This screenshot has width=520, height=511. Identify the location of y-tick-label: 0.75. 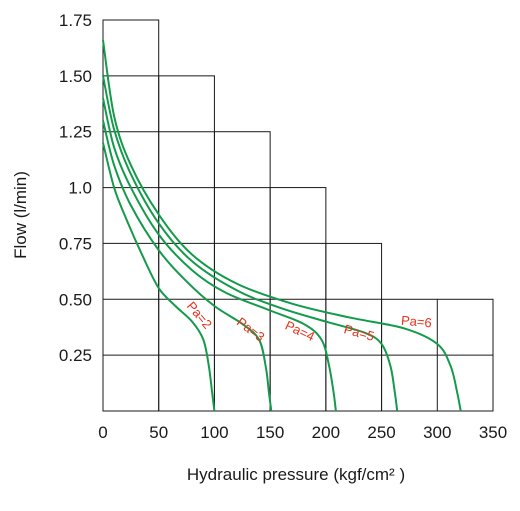
(75, 243).